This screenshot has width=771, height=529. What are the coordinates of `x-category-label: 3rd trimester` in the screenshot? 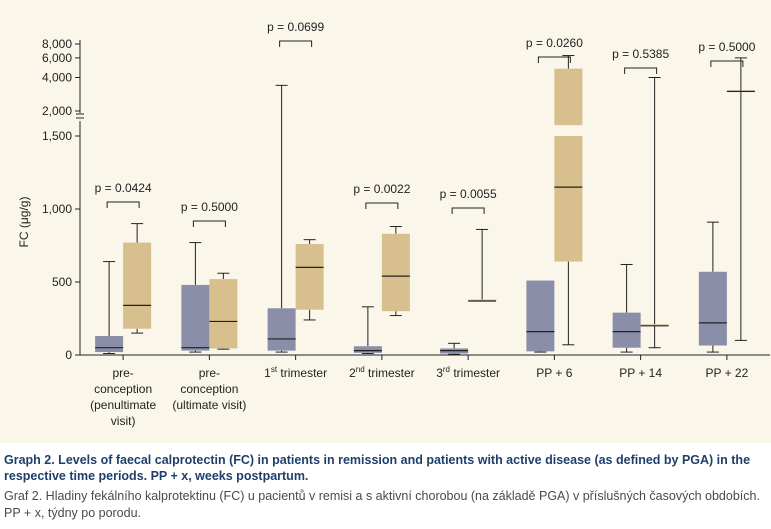 It's located at (468, 372).